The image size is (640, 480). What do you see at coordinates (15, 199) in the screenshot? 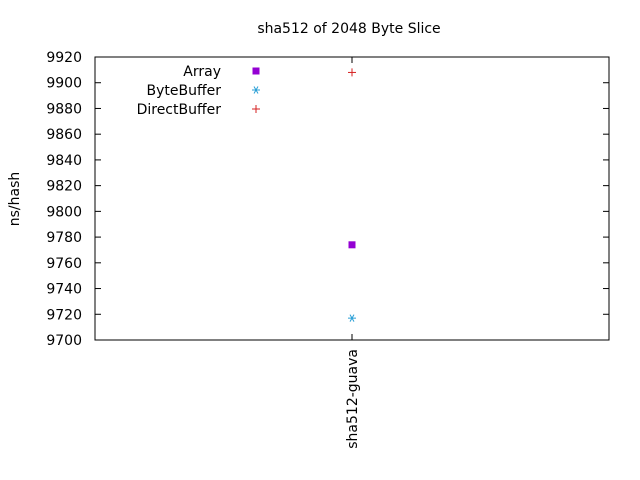
I see `y-axis-label: ns/hash` at bounding box center [15, 199].